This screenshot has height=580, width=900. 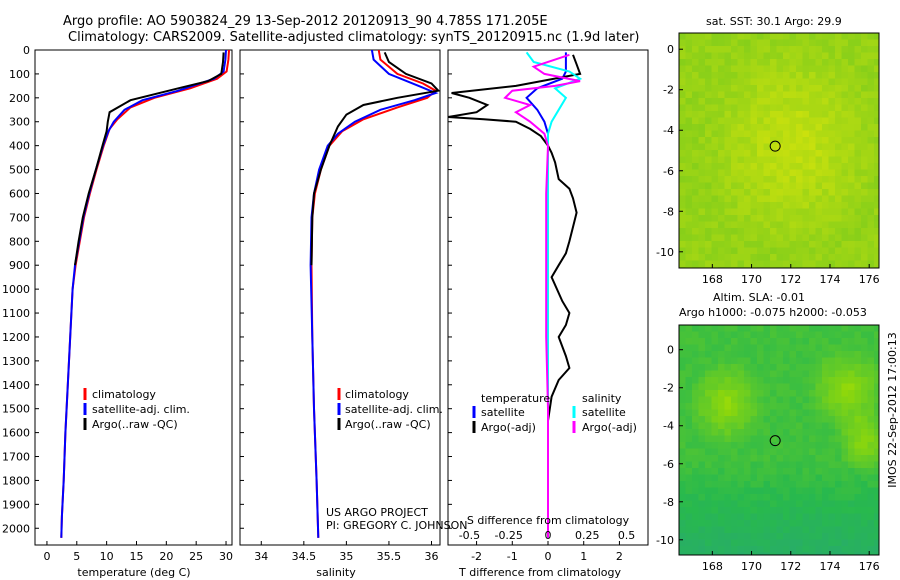 What do you see at coordinates (304, 556) in the screenshot?
I see `x-tick-label: 34.5` at bounding box center [304, 556].